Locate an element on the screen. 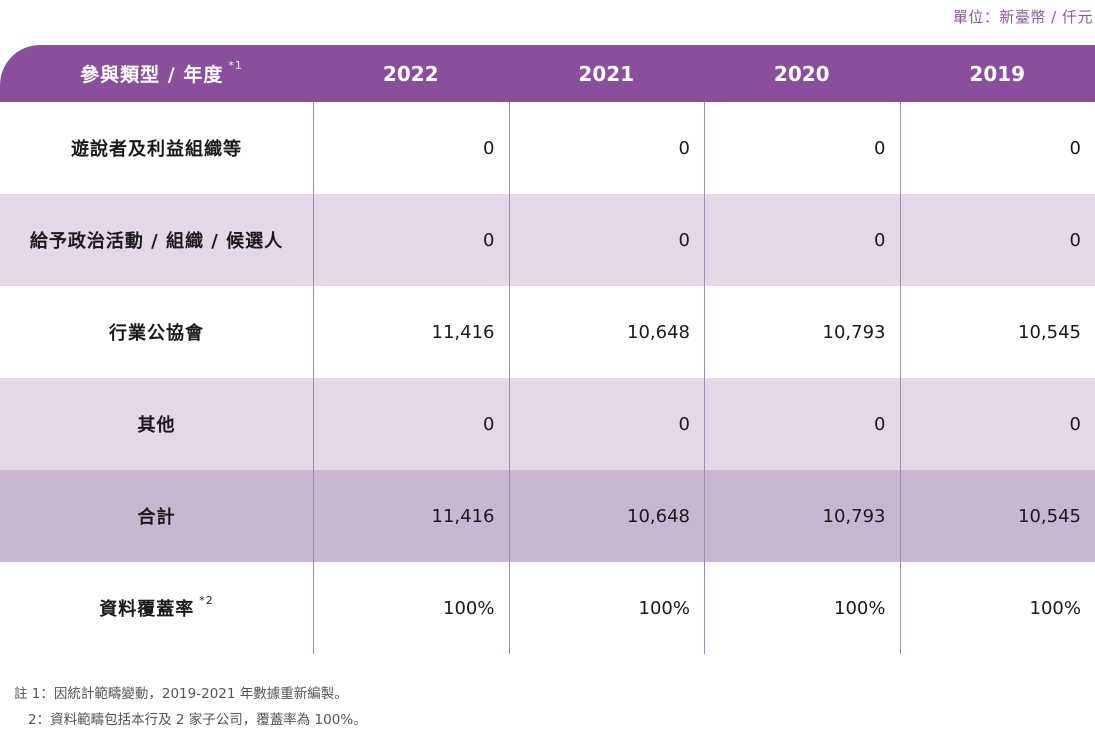 Image resolution: width=1095 pixels, height=734 pixels. row-label: 遊說者及利益組織等 is located at coordinates (156, 149).